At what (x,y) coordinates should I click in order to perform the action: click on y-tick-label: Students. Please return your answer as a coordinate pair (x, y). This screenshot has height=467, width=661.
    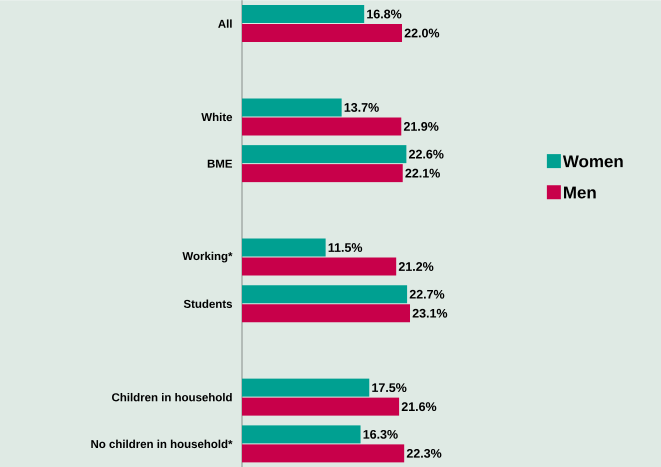
    Looking at the image, I should click on (208, 303).